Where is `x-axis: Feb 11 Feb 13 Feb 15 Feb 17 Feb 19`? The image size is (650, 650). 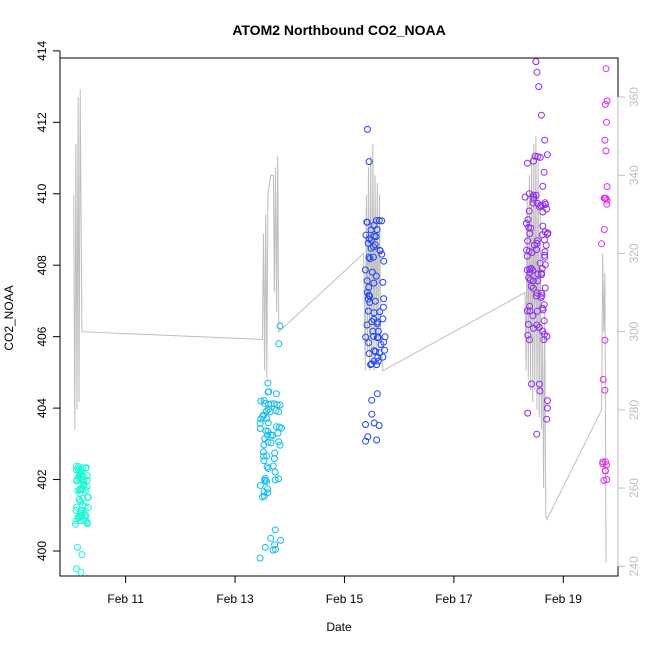 x-axis: Feb 11 Feb 13 Feb 15 Feb 17 Feb 19 is located at coordinates (344, 590).